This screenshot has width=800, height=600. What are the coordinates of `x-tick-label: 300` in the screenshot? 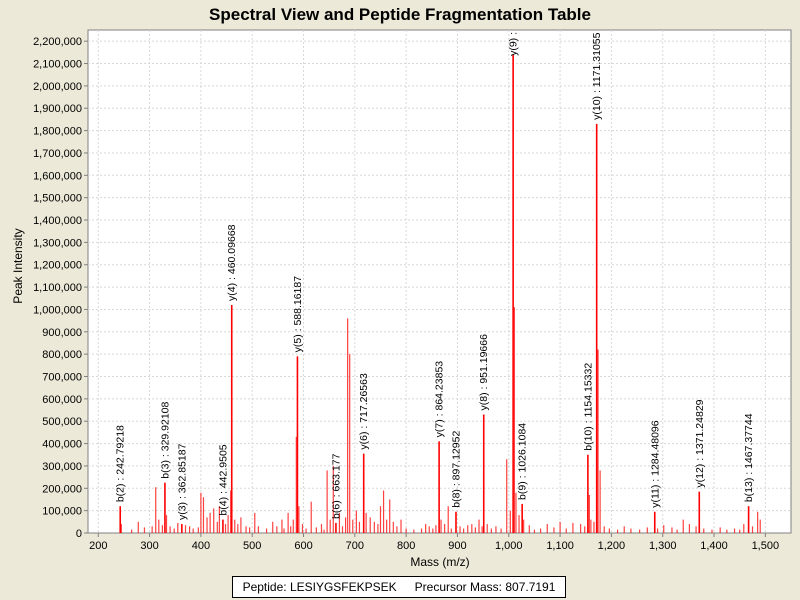 It's located at (149, 546).